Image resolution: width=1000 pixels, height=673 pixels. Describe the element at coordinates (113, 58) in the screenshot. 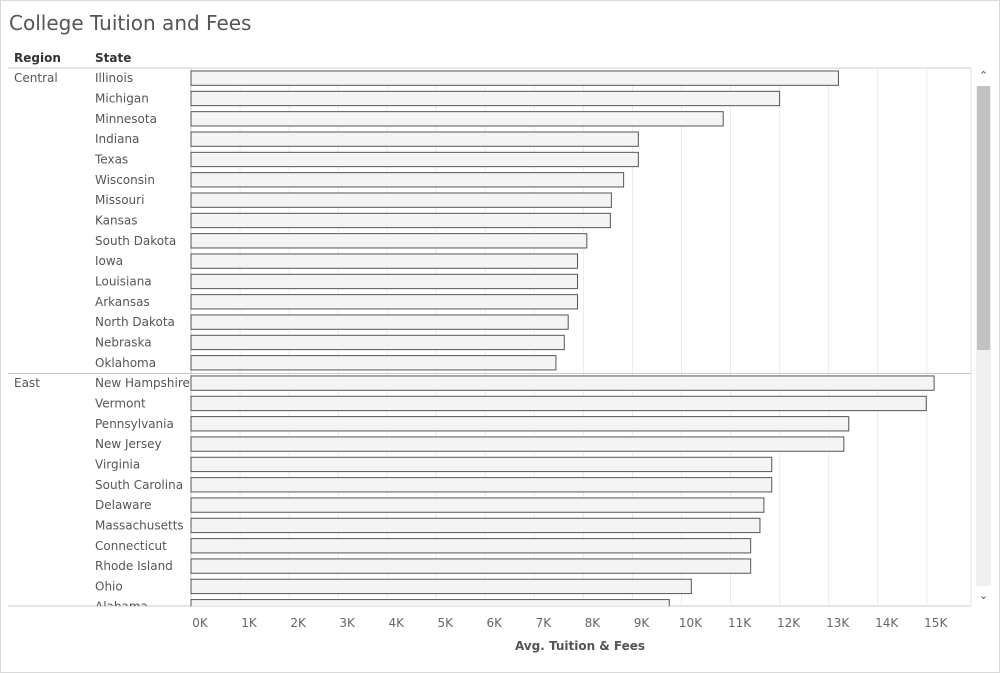

I see `state-column-header: State` at that location.